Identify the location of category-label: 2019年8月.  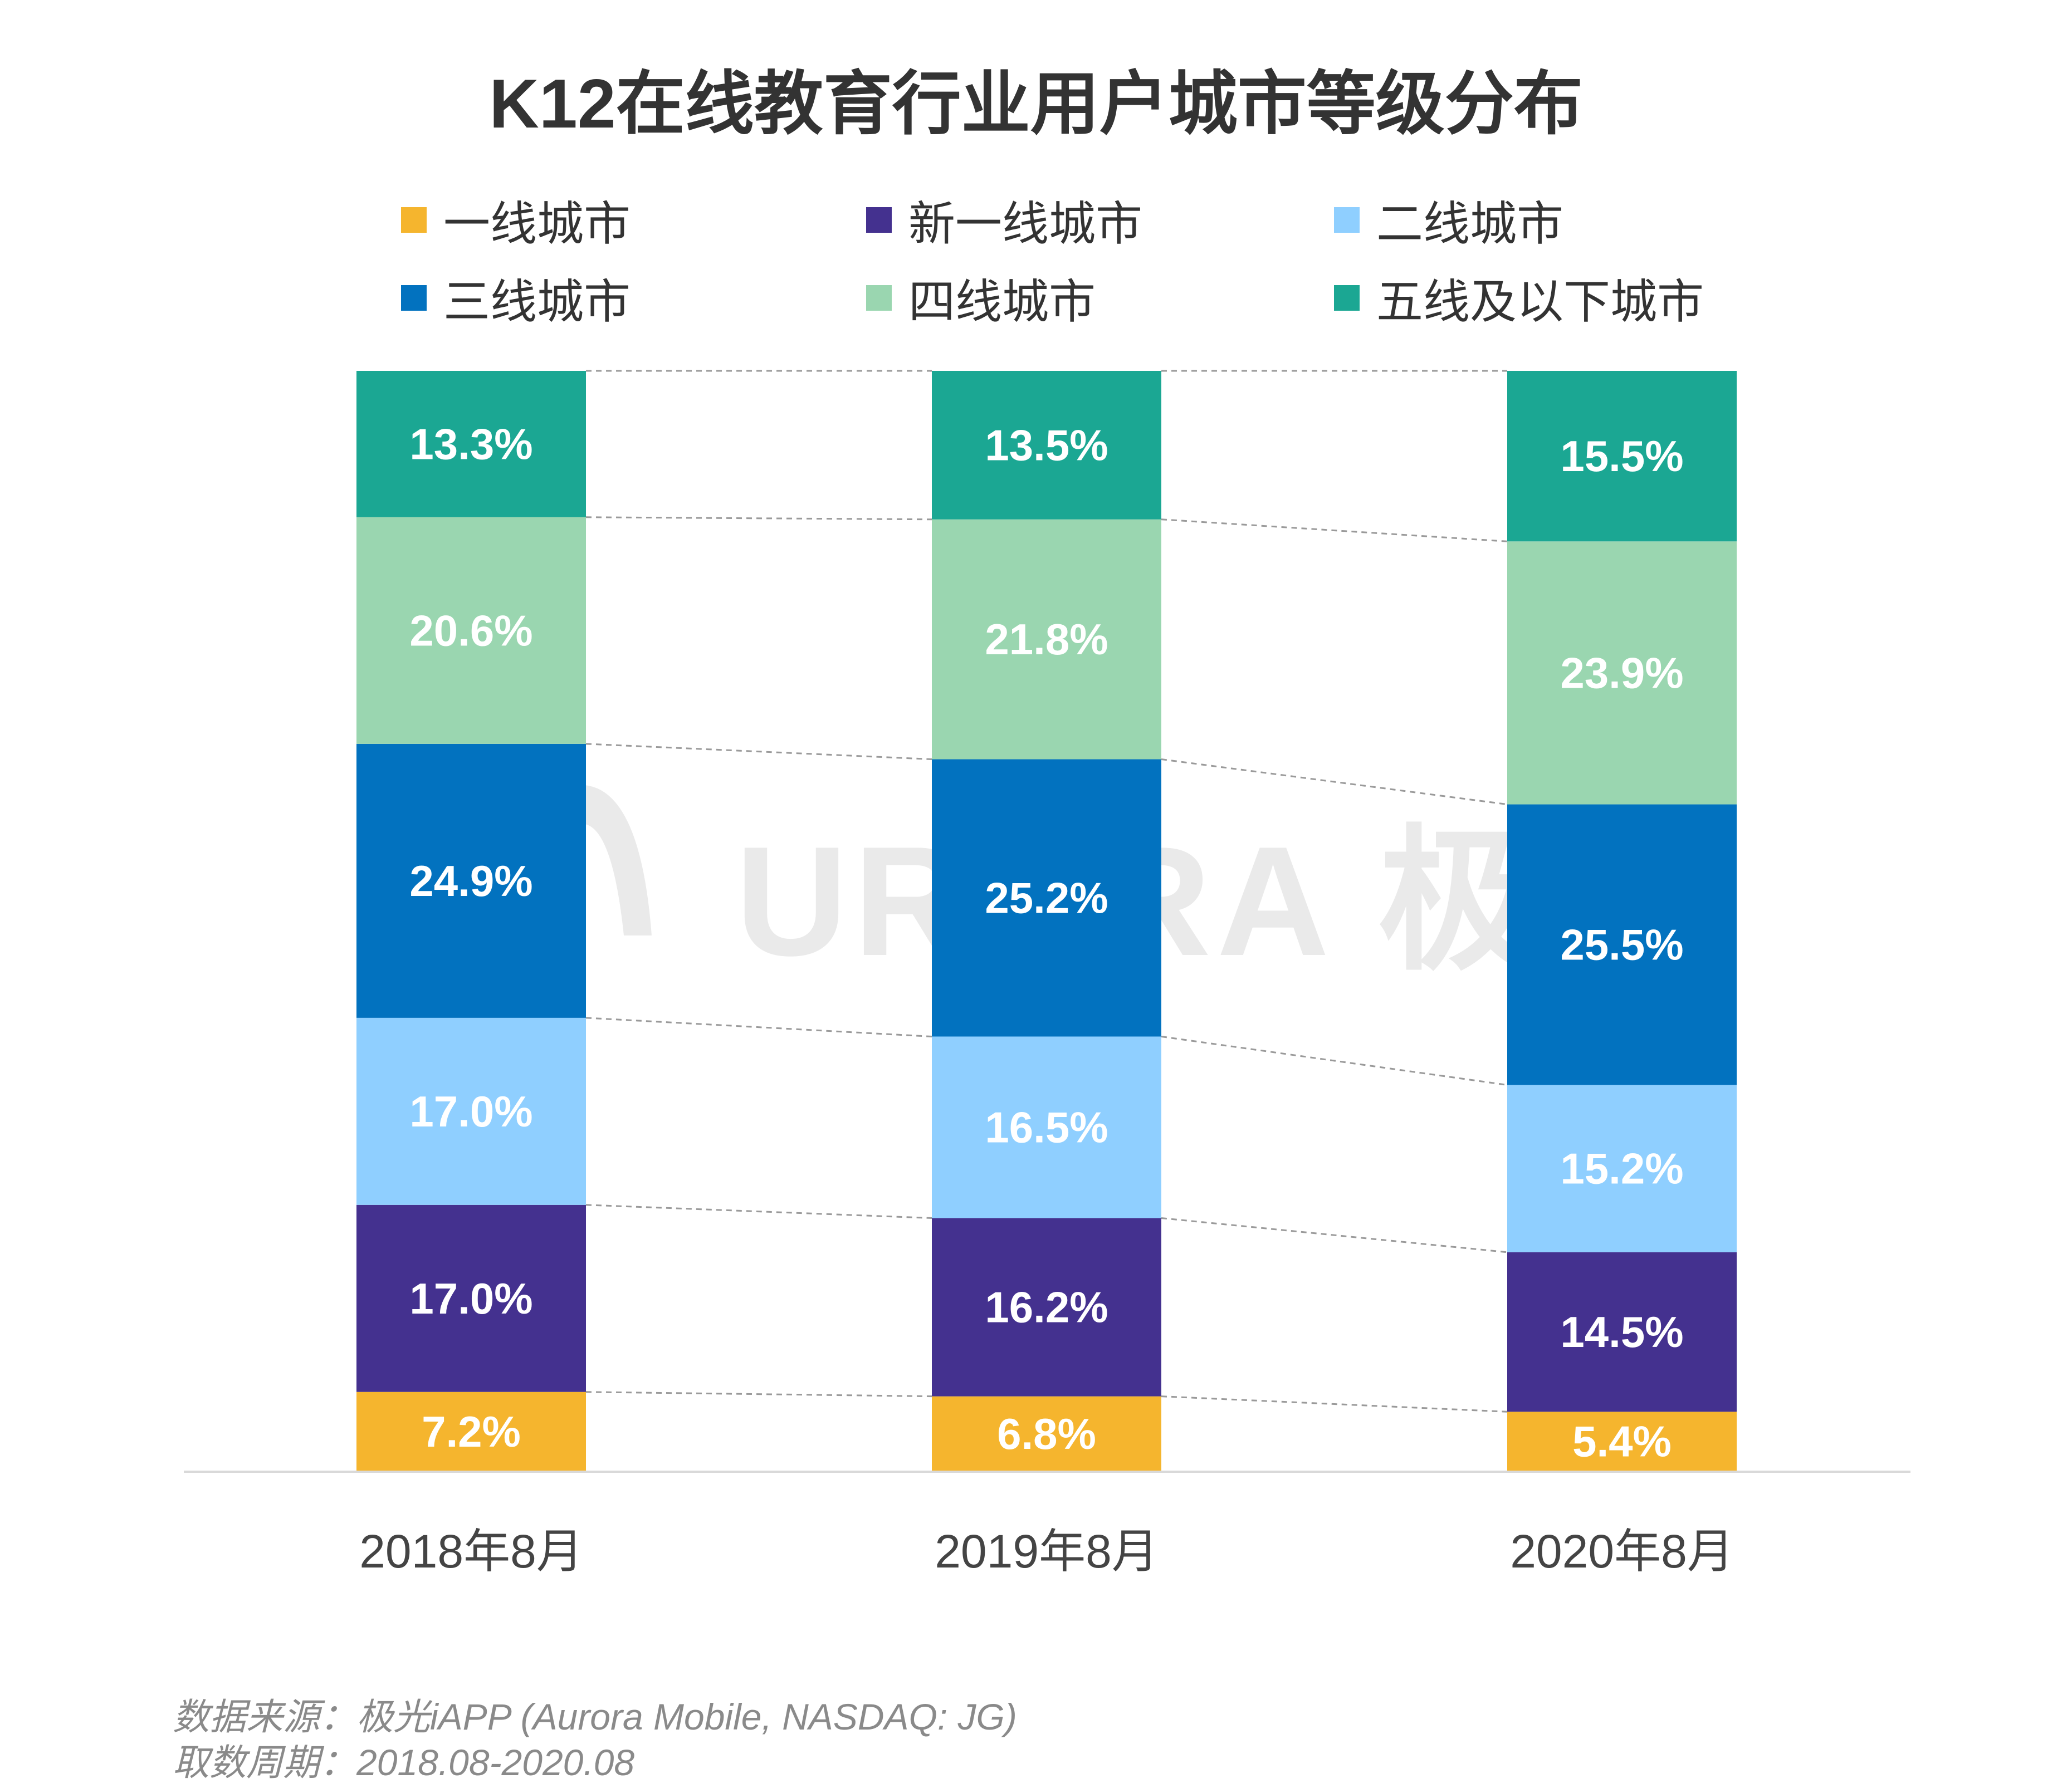
(1047, 1551).